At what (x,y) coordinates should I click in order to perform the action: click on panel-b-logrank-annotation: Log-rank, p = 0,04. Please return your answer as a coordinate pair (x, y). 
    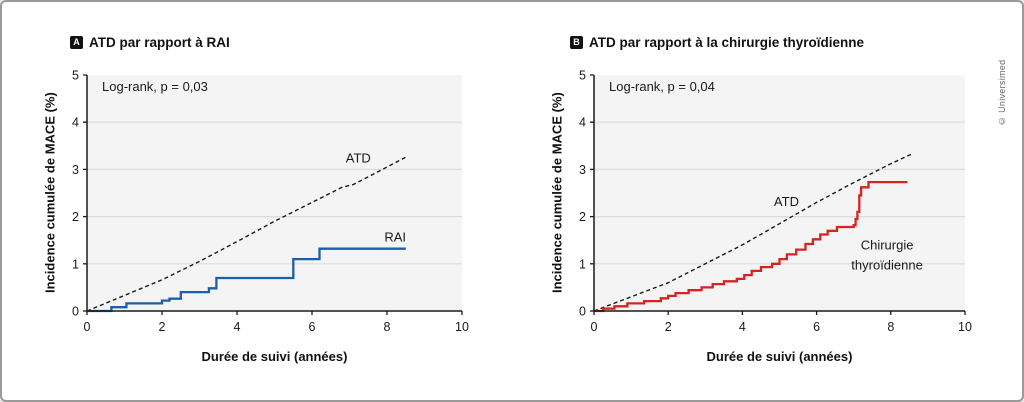
    Looking at the image, I should click on (662, 86).